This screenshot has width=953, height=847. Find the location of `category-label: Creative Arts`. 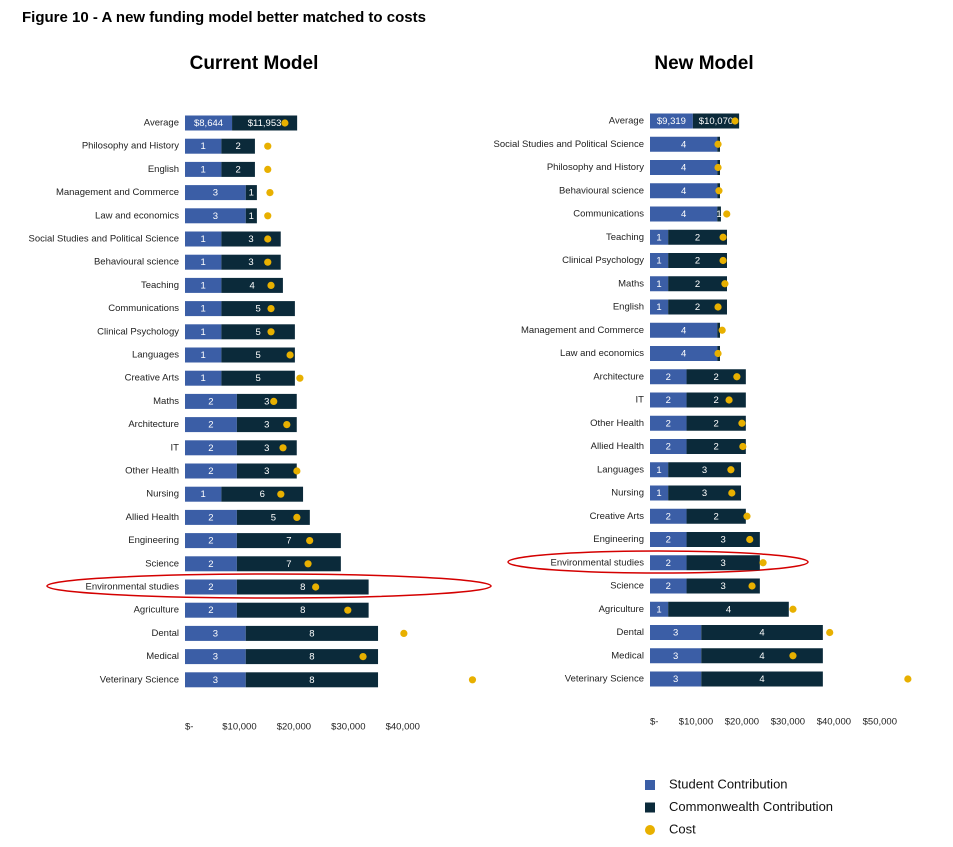

category-label: Creative Arts is located at coordinates (617, 516).